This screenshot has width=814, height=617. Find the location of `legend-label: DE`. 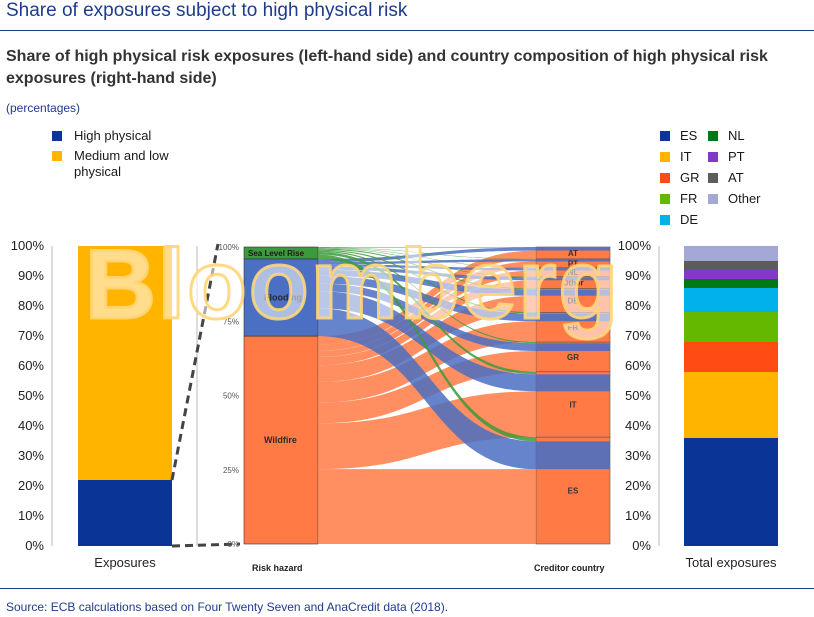

legend-label: DE is located at coordinates (689, 219).